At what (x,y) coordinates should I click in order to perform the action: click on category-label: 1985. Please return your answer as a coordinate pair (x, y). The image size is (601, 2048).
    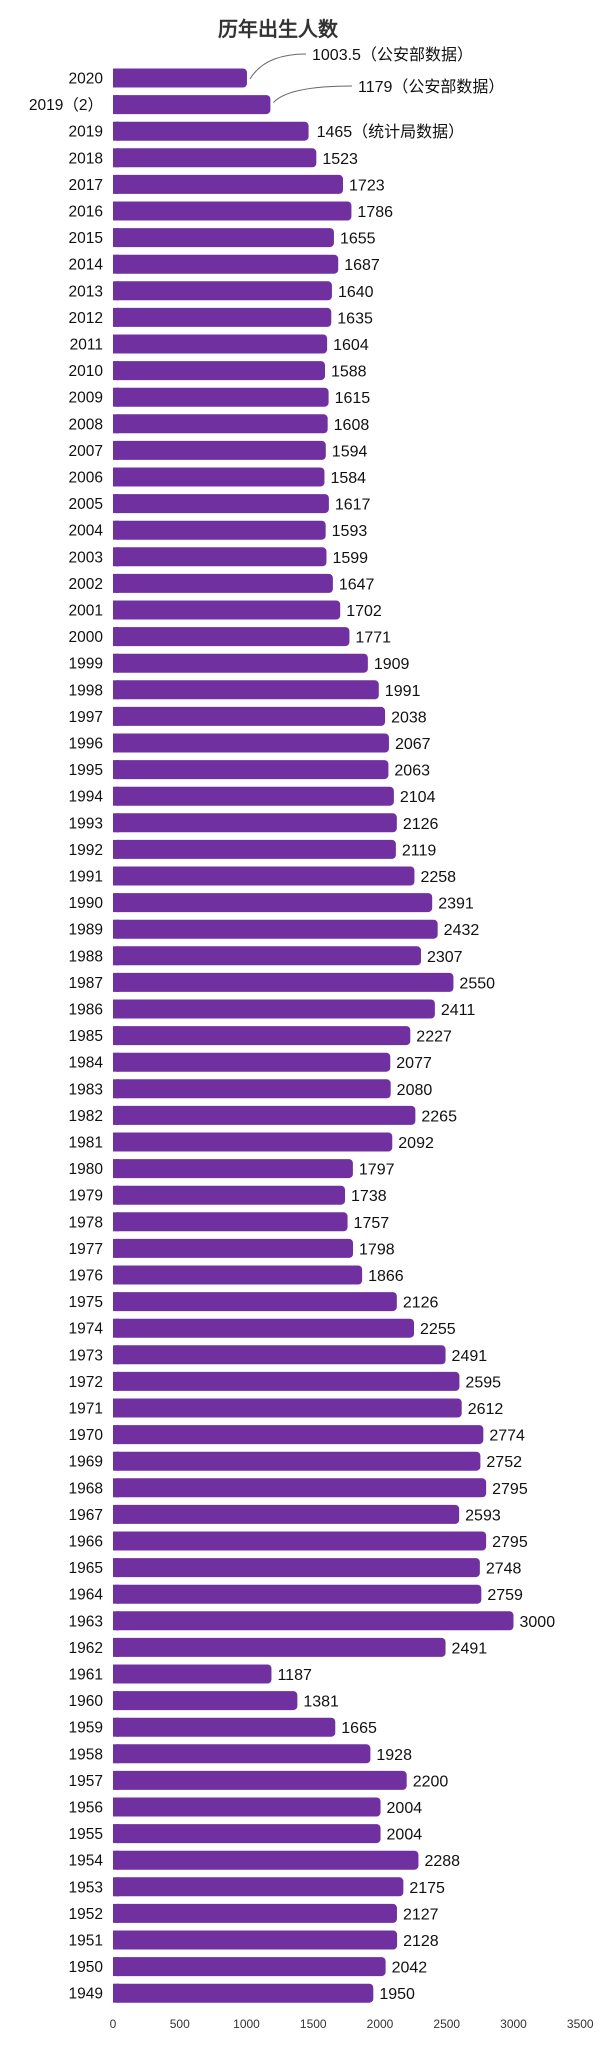
    Looking at the image, I should click on (86, 1036).